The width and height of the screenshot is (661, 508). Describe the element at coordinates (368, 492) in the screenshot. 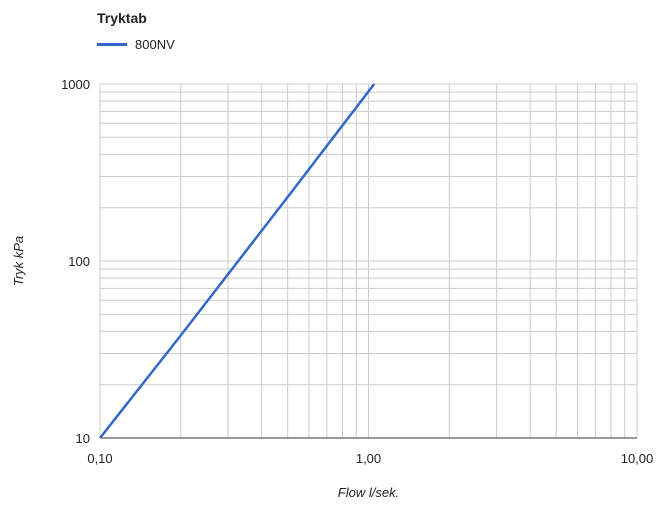

I see `x-axis-title: Flow l/sek.` at that location.